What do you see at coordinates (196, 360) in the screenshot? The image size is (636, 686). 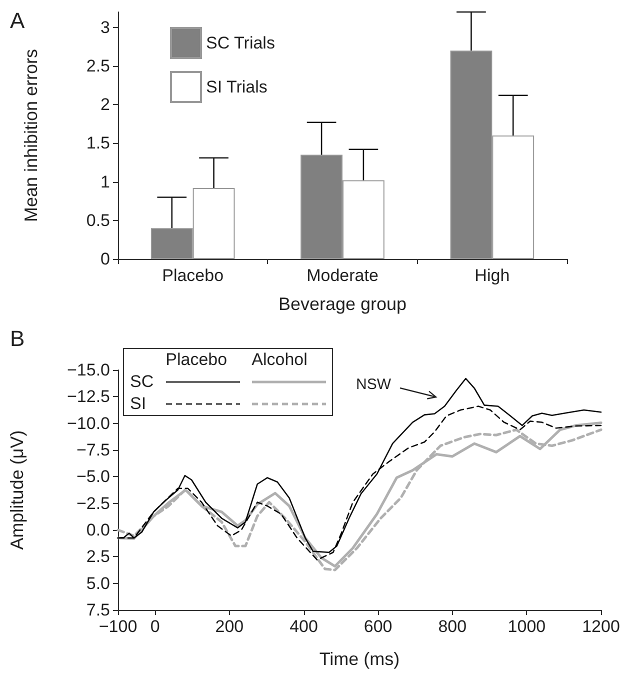 I see `text: Placebo` at bounding box center [196, 360].